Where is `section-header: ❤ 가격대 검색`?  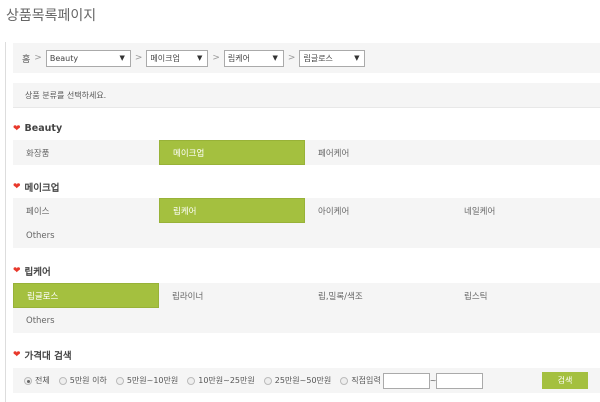
section-header: ❤ 가격대 검색 is located at coordinates (42, 355).